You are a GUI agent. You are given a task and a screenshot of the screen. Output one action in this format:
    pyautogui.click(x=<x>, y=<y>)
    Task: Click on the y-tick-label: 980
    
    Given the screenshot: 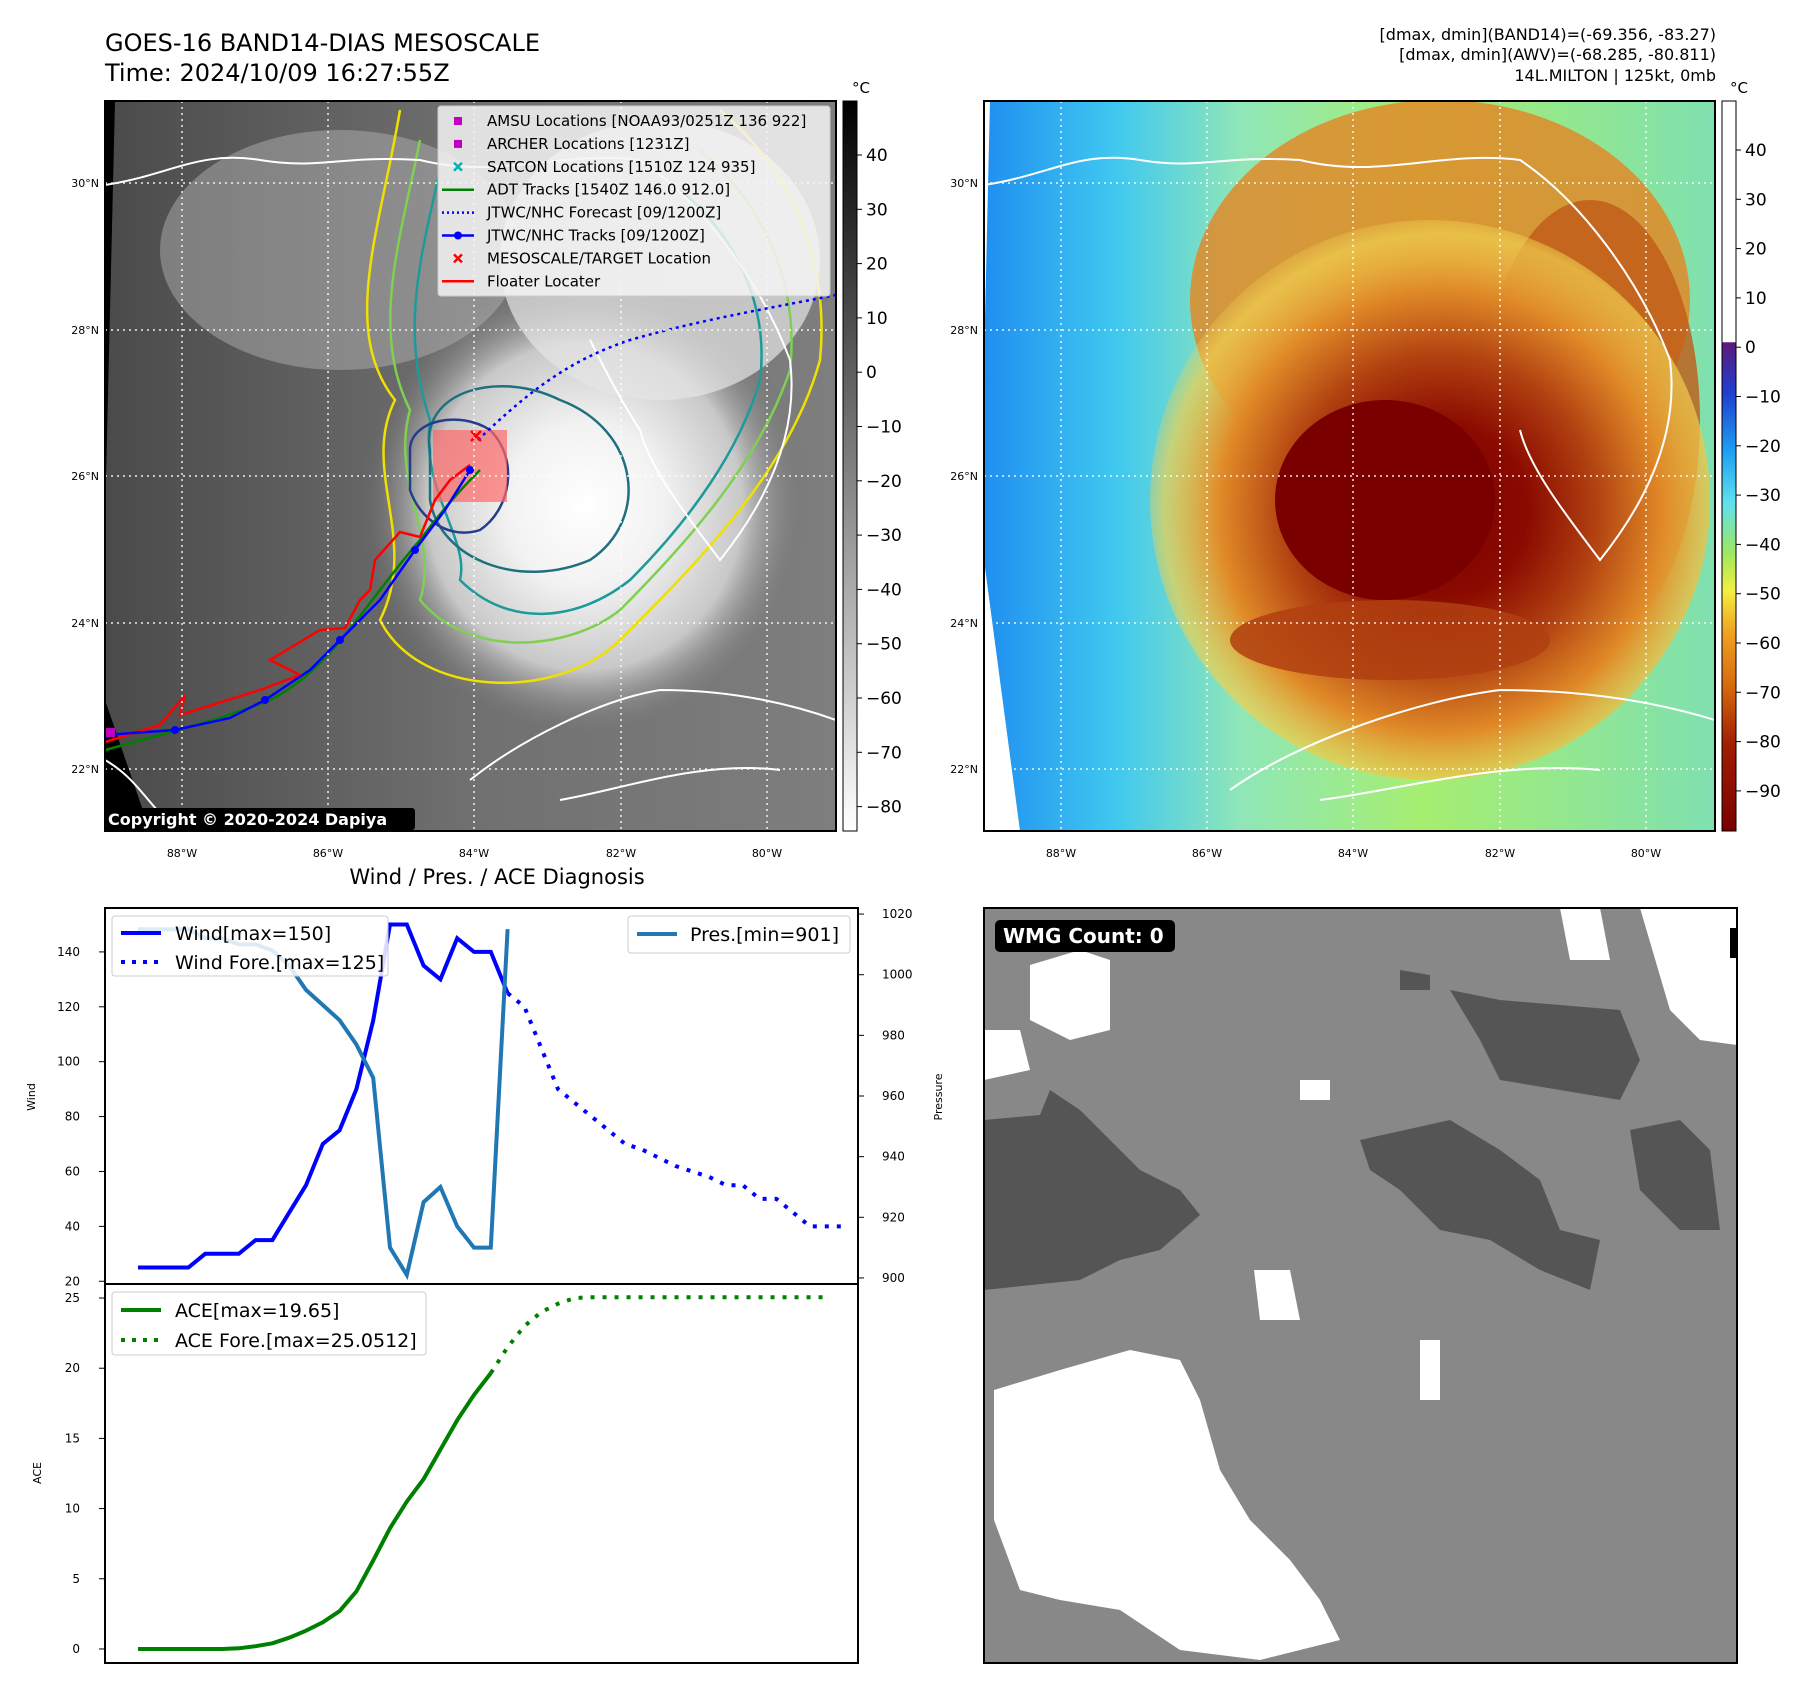 What is the action you would take?
    pyautogui.click(x=893, y=1035)
    